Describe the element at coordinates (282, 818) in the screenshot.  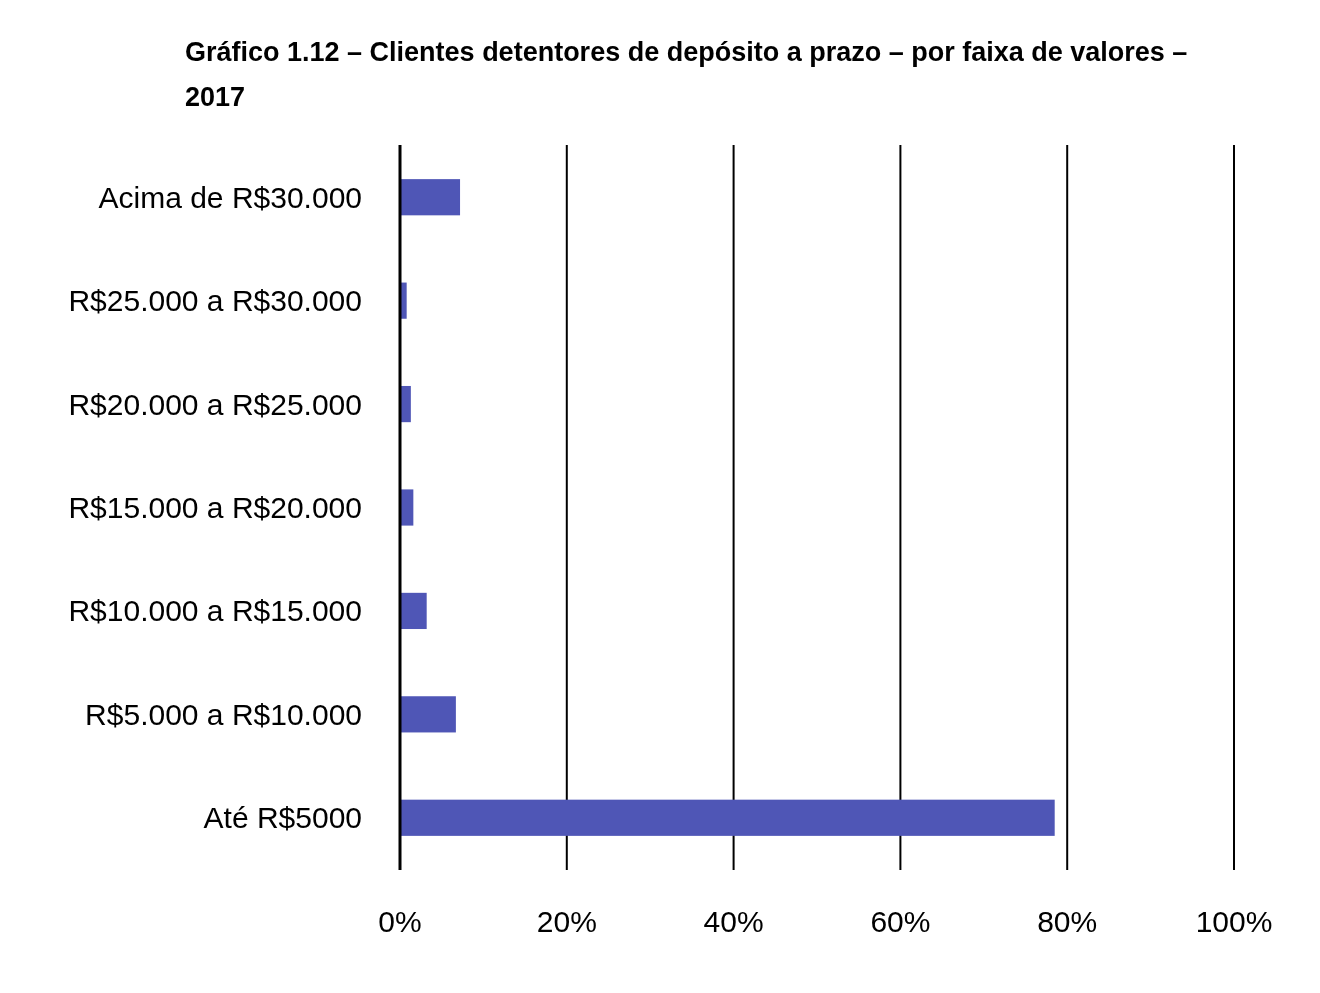
I see `y-tick-label: Até R$5000` at that location.